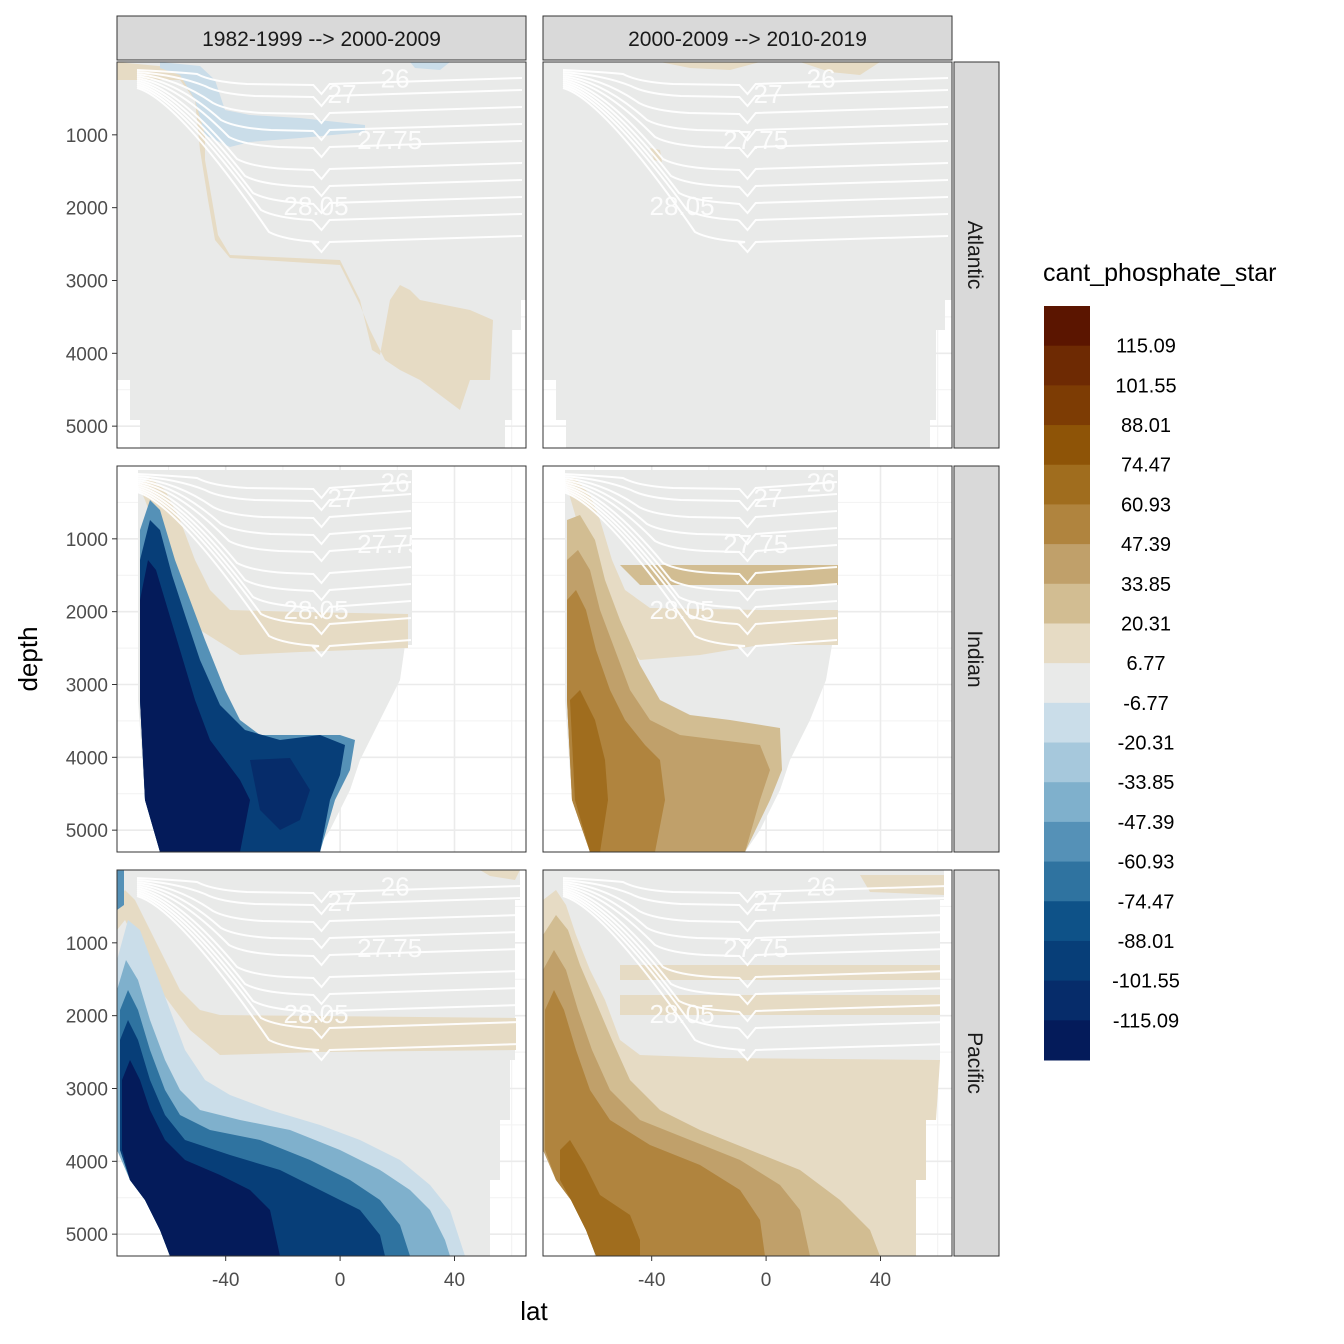 The width and height of the screenshot is (1344, 1344). What do you see at coordinates (500, 875) in the screenshot?
I see `region-pos-6-20-top` at bounding box center [500, 875].